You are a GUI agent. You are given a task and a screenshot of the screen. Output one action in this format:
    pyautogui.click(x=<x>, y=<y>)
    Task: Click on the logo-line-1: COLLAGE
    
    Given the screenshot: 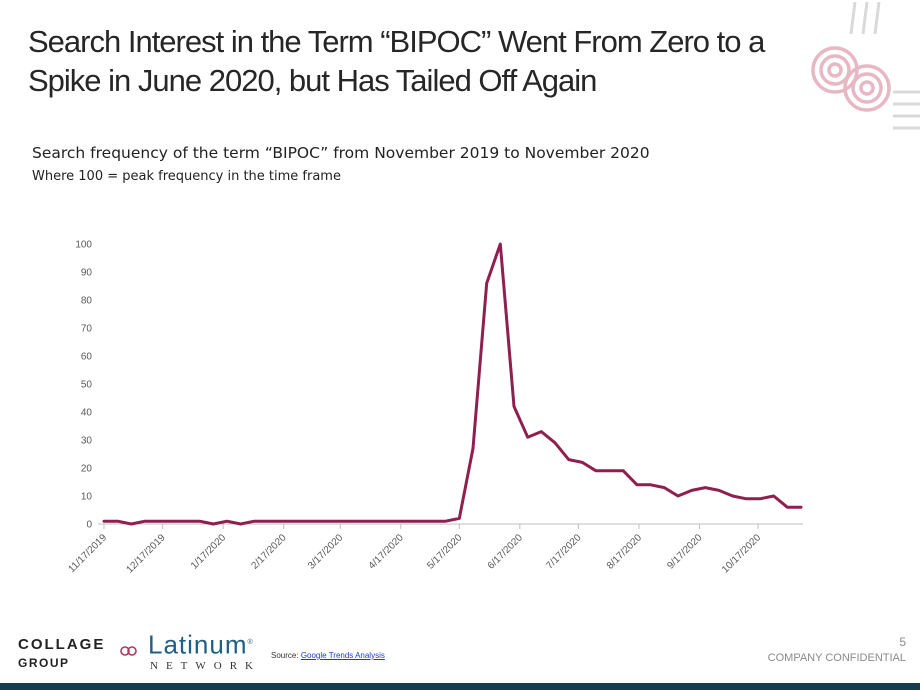 What is the action you would take?
    pyautogui.click(x=62, y=644)
    